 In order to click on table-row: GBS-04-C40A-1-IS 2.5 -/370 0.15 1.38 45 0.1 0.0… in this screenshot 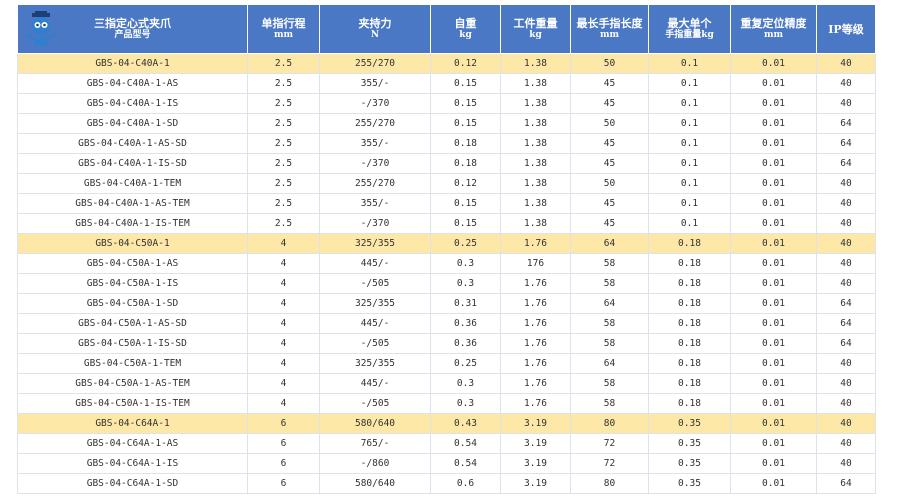, I will do `click(446, 103)`.